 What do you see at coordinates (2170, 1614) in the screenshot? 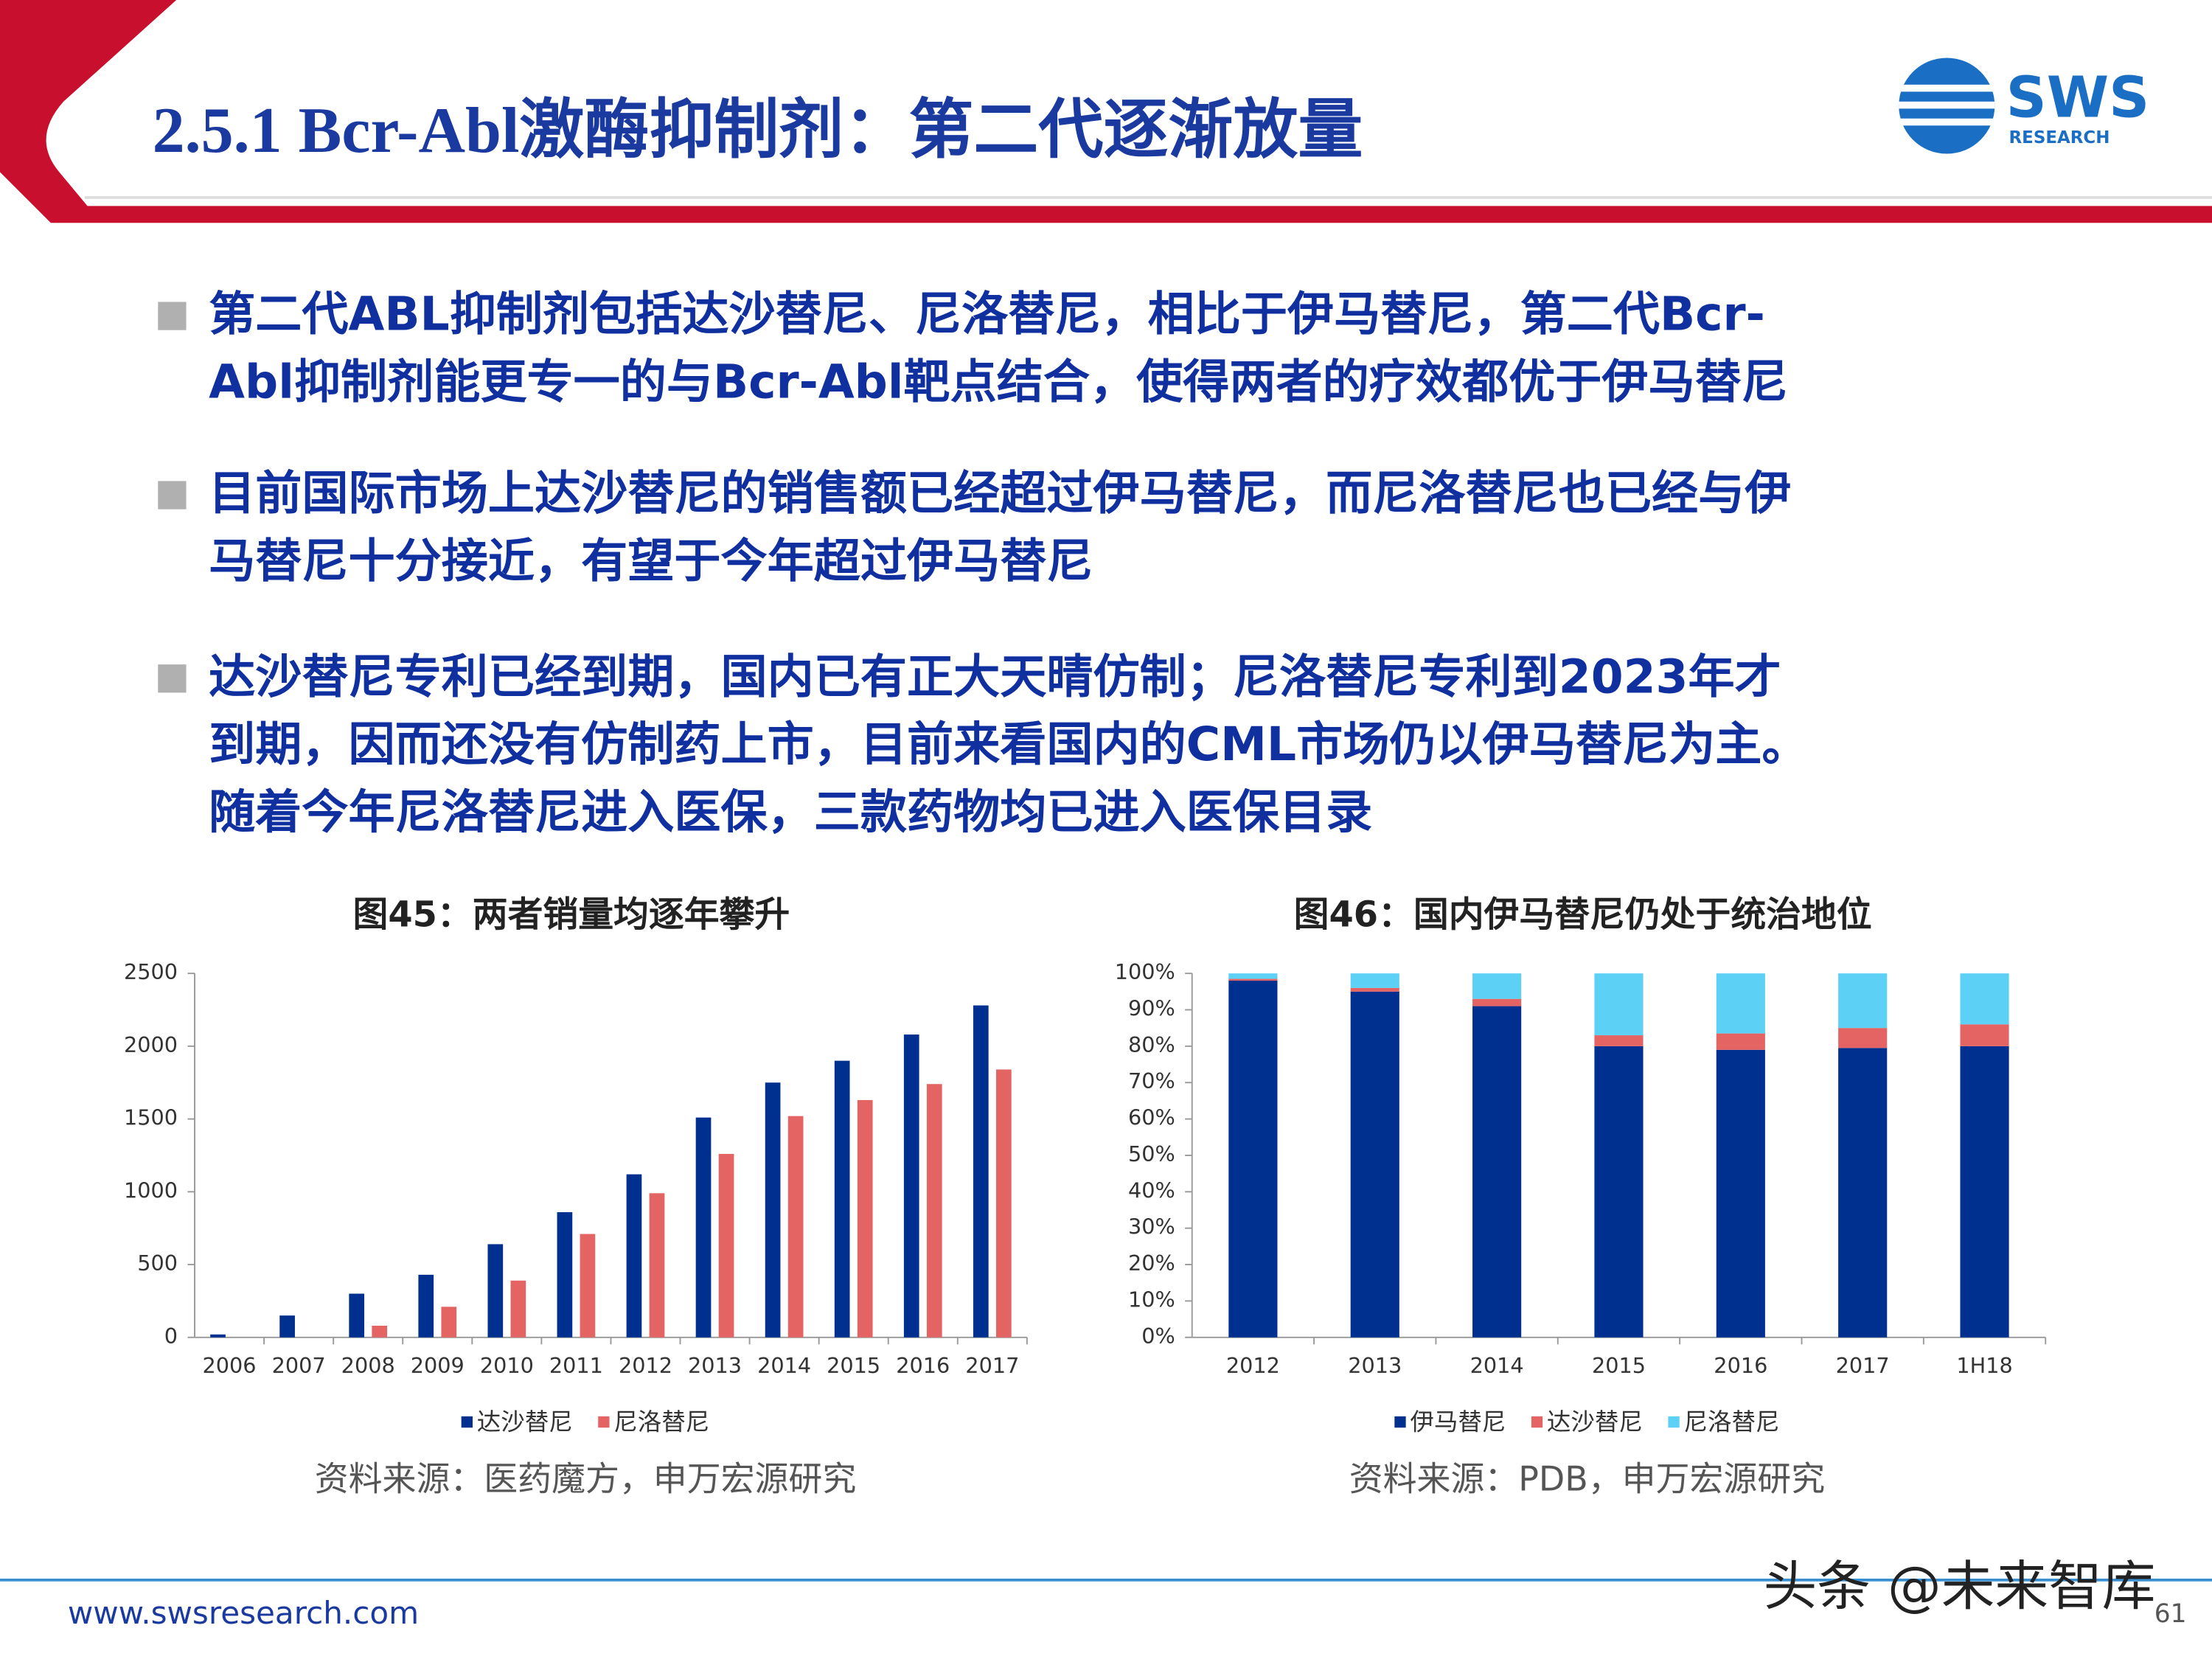
I see `page-number: 61` at bounding box center [2170, 1614].